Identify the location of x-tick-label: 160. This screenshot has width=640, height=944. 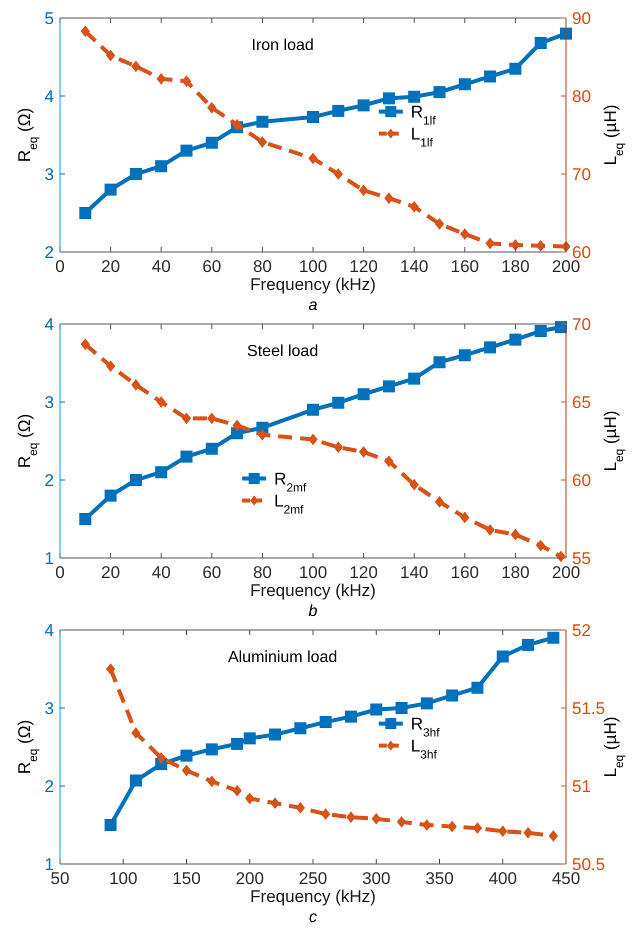
(464, 266).